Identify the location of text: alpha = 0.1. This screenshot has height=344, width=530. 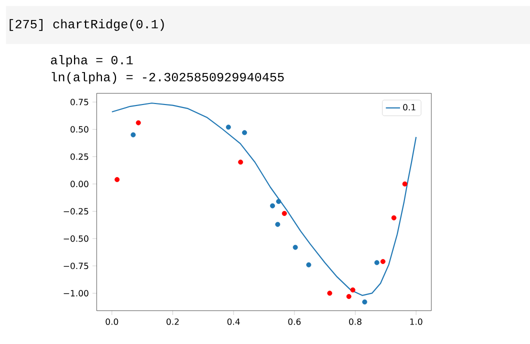
(91, 61).